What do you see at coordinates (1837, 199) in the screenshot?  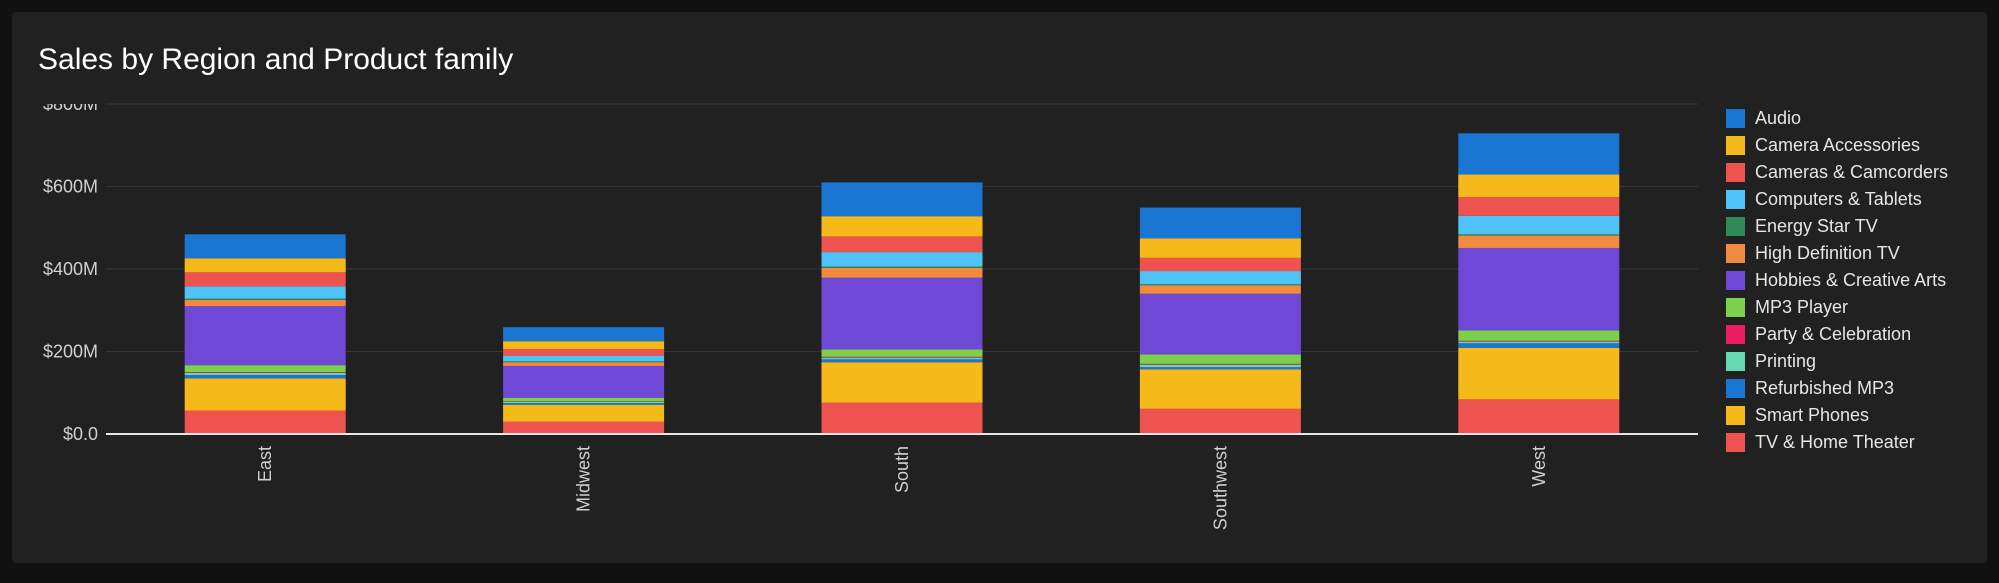 I see `legend-item: Computers & Tablets` at bounding box center [1837, 199].